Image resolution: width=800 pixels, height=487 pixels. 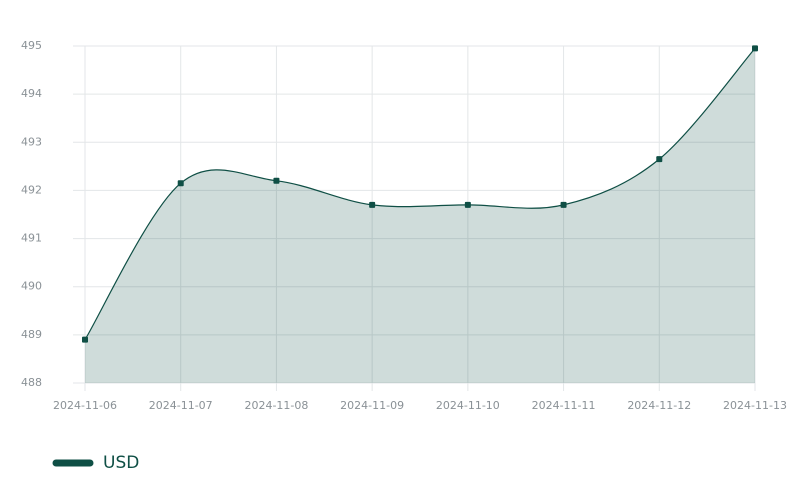 What do you see at coordinates (755, 405) in the screenshot?
I see `x-tick-label: 2024-11-13` at bounding box center [755, 405].